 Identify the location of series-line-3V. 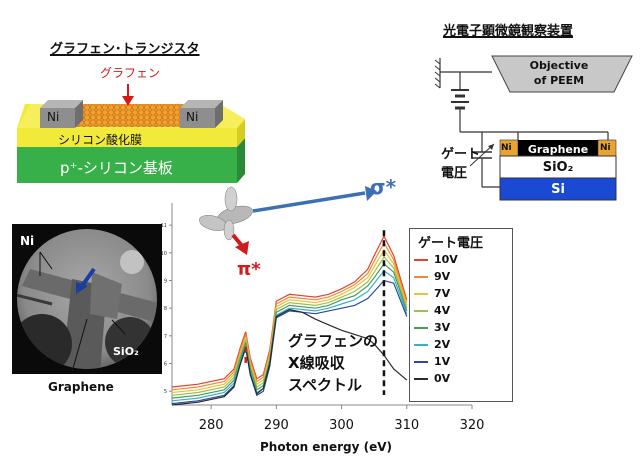
(289, 331).